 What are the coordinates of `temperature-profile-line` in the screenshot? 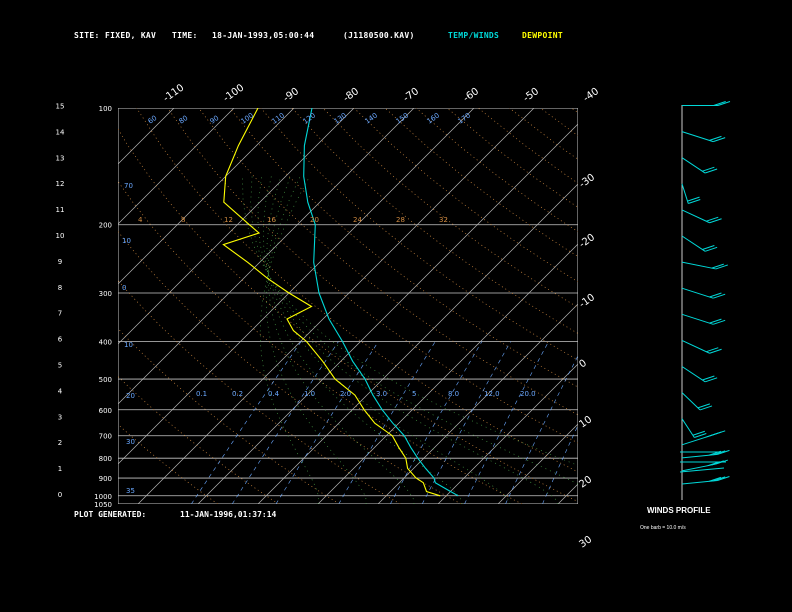 It's located at (381, 302).